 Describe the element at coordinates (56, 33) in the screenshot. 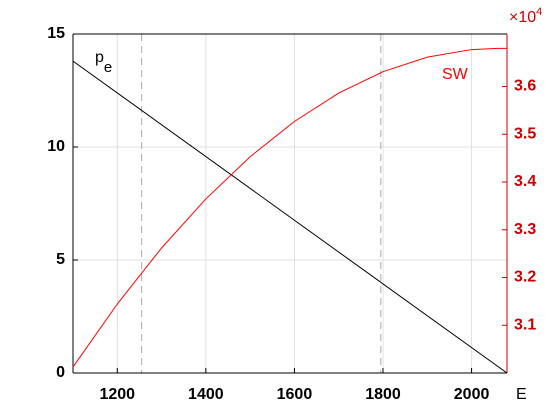

I see `y-tick-label: 15` at that location.